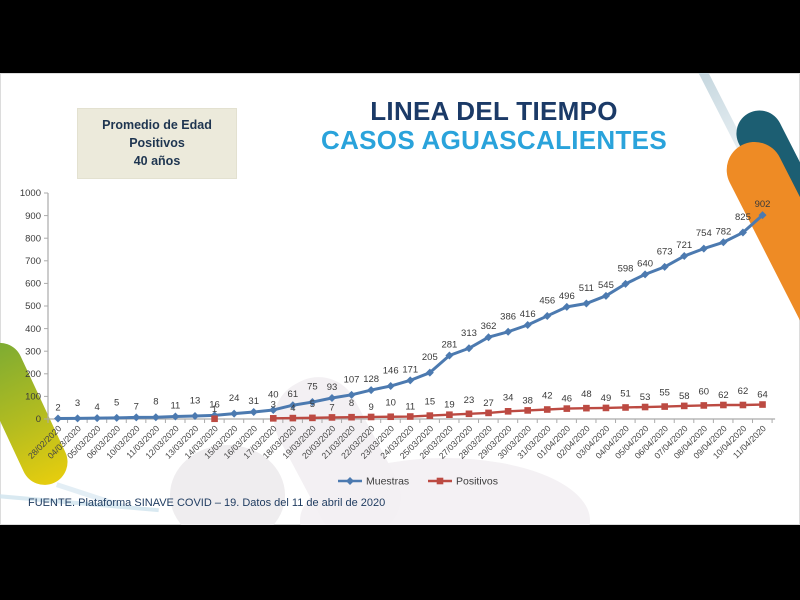 The image size is (800, 600). What do you see at coordinates (469, 400) in the screenshot?
I see `svg-text: 23` at bounding box center [469, 400].